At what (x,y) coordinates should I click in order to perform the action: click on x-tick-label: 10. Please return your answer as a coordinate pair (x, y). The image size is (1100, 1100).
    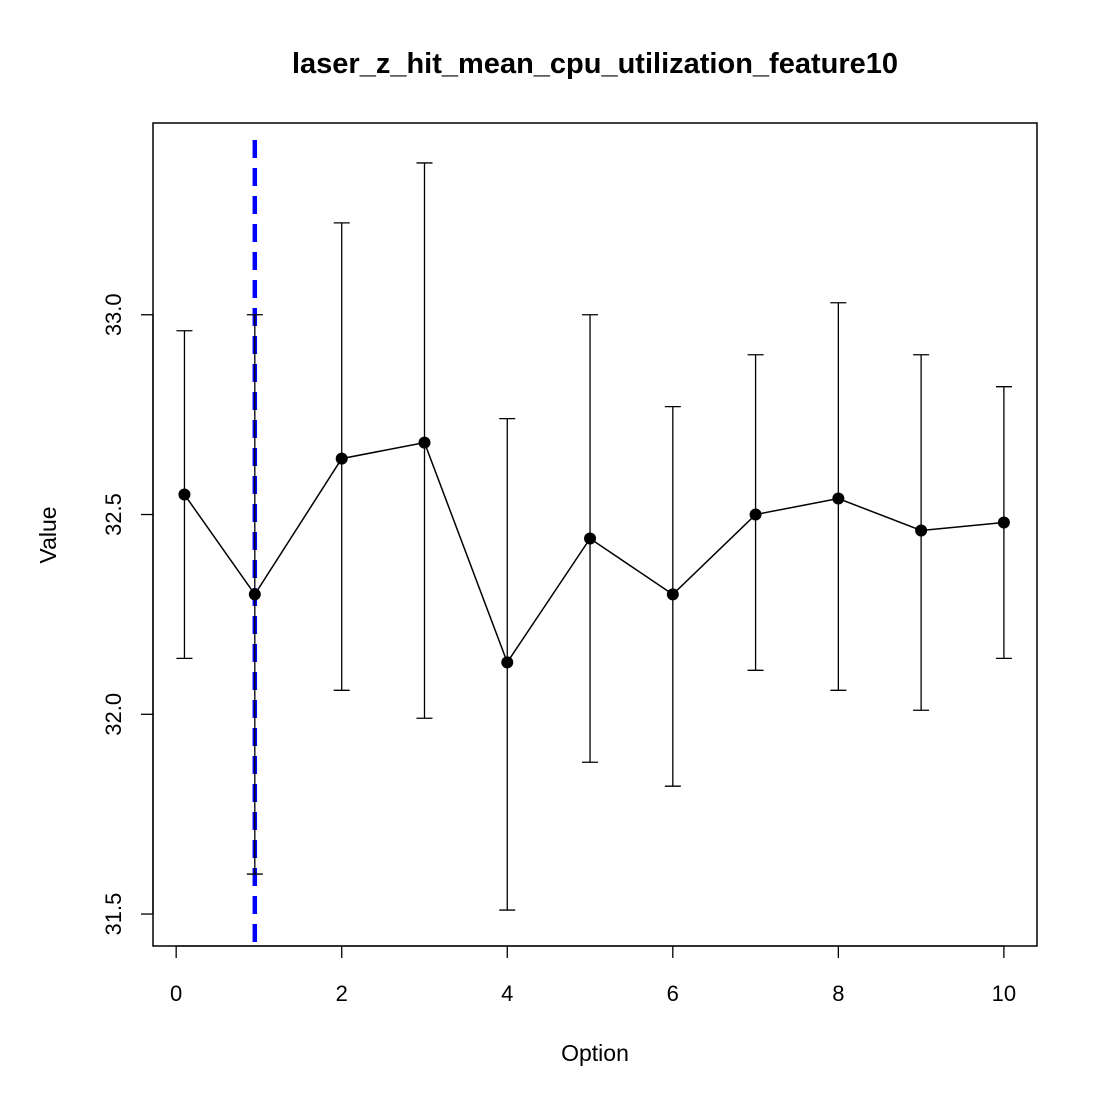
    Looking at the image, I should click on (1004, 993).